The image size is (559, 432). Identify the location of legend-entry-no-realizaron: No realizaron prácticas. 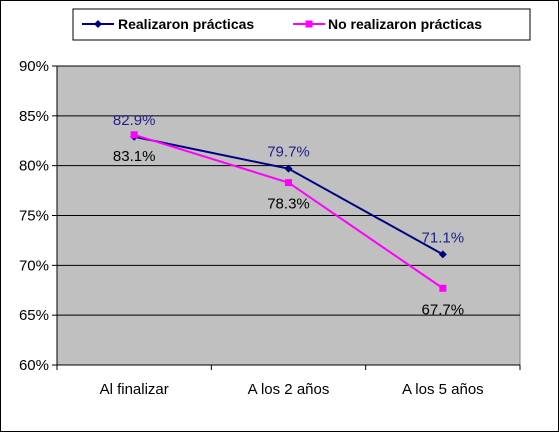
(387, 24).